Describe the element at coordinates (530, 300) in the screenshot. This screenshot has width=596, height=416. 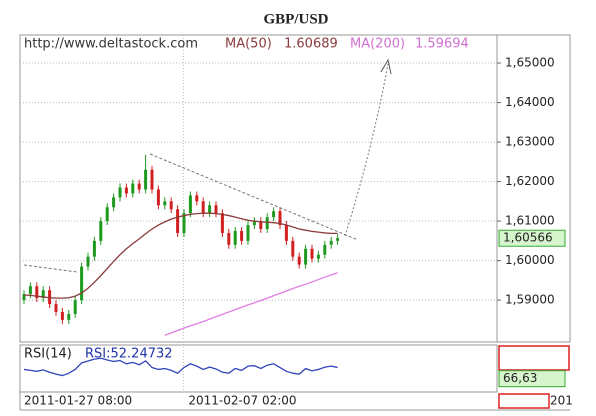
I see `y-tick-label: 1,59000` at that location.